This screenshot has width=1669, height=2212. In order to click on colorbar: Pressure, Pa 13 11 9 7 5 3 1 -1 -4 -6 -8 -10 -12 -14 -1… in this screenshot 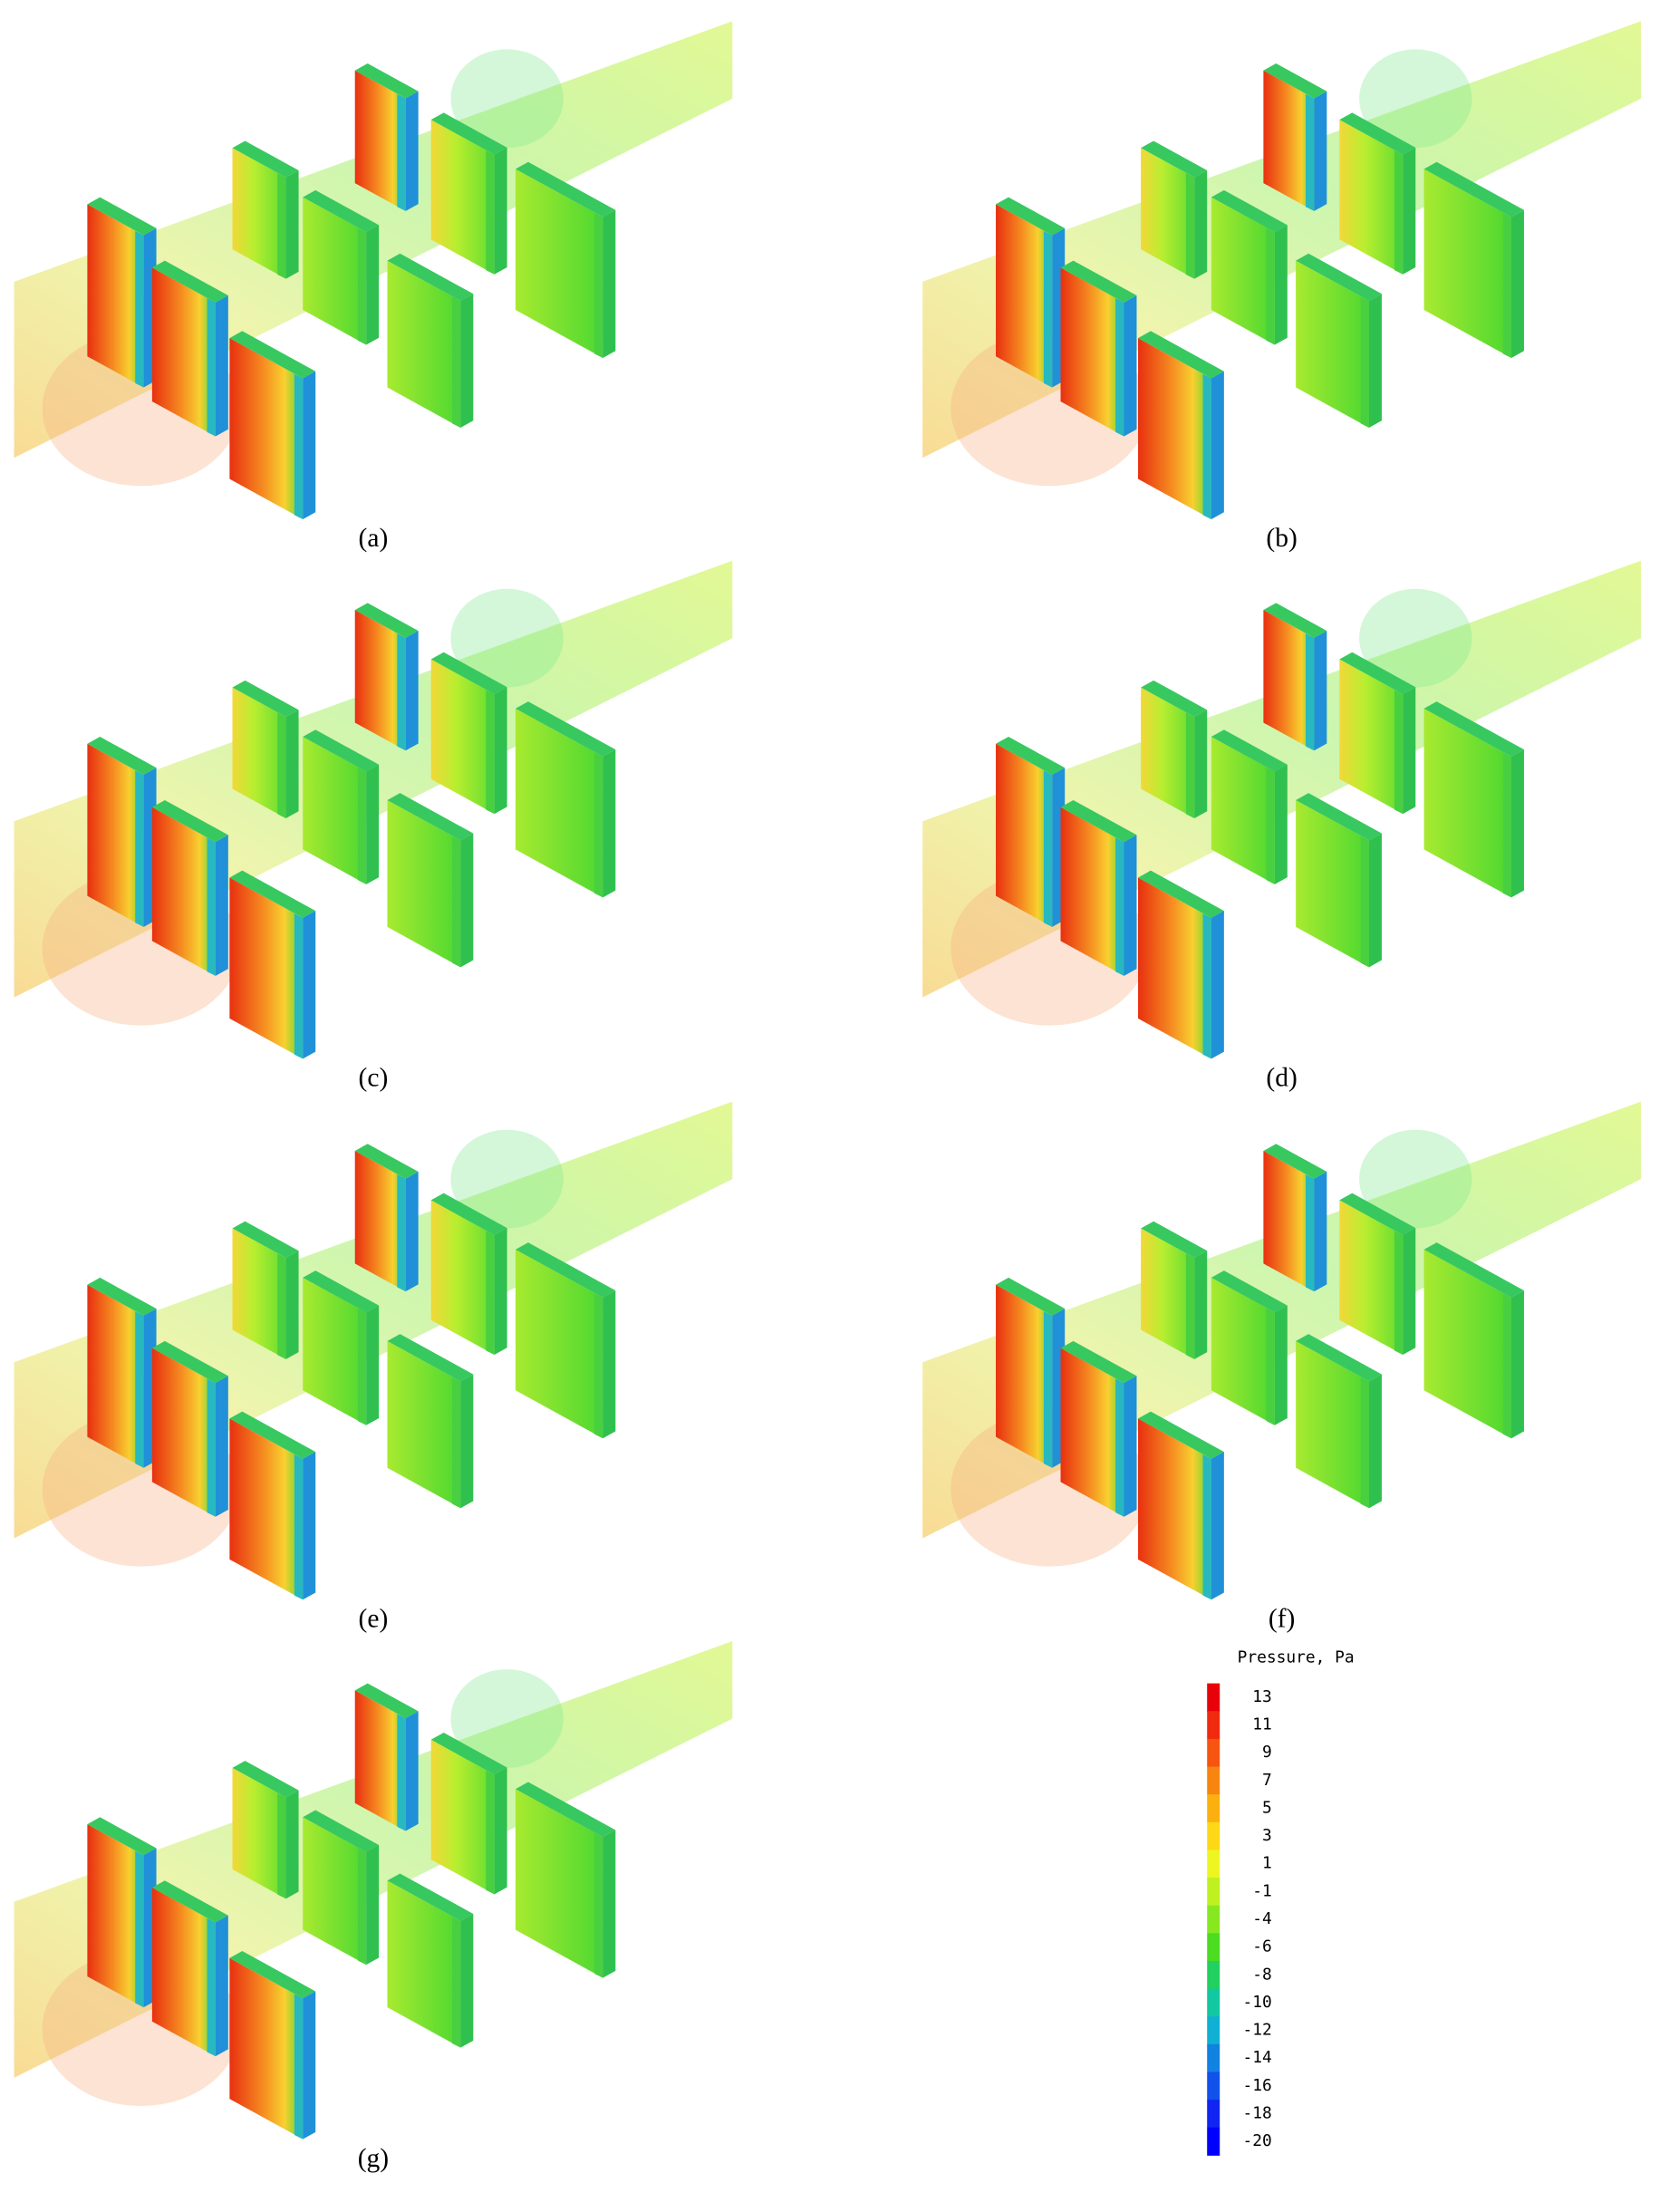, I will do `click(1281, 1902)`.